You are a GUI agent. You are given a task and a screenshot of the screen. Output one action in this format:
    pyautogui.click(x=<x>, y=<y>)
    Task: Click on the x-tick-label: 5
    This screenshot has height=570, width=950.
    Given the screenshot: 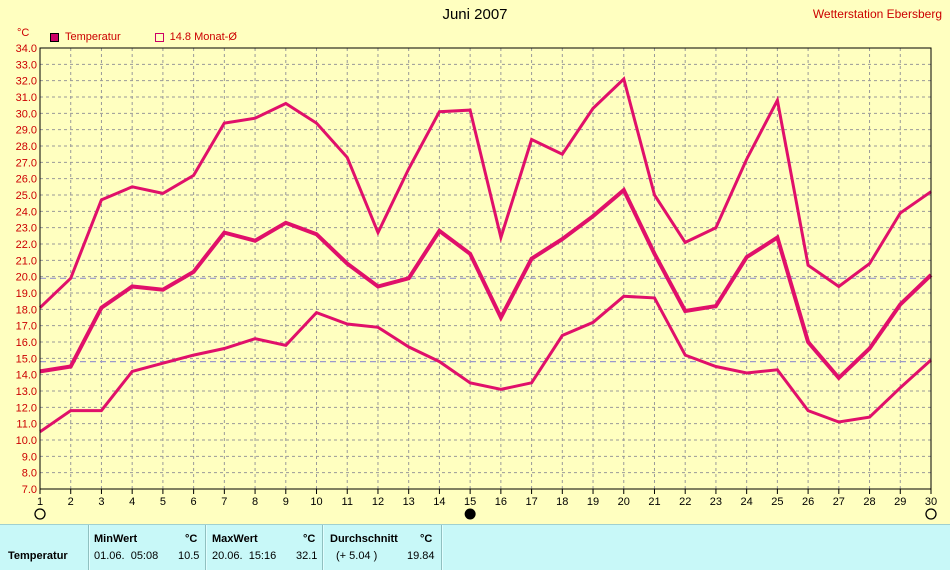 What is the action you would take?
    pyautogui.click(x=163, y=502)
    